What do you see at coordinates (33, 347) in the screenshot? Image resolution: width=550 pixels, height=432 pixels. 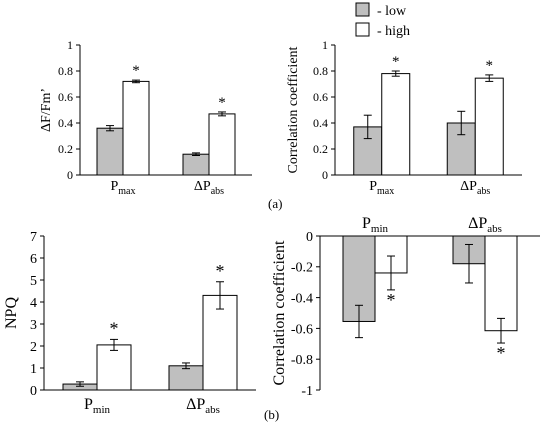 I see `y-tick-label: 2` at bounding box center [33, 347].